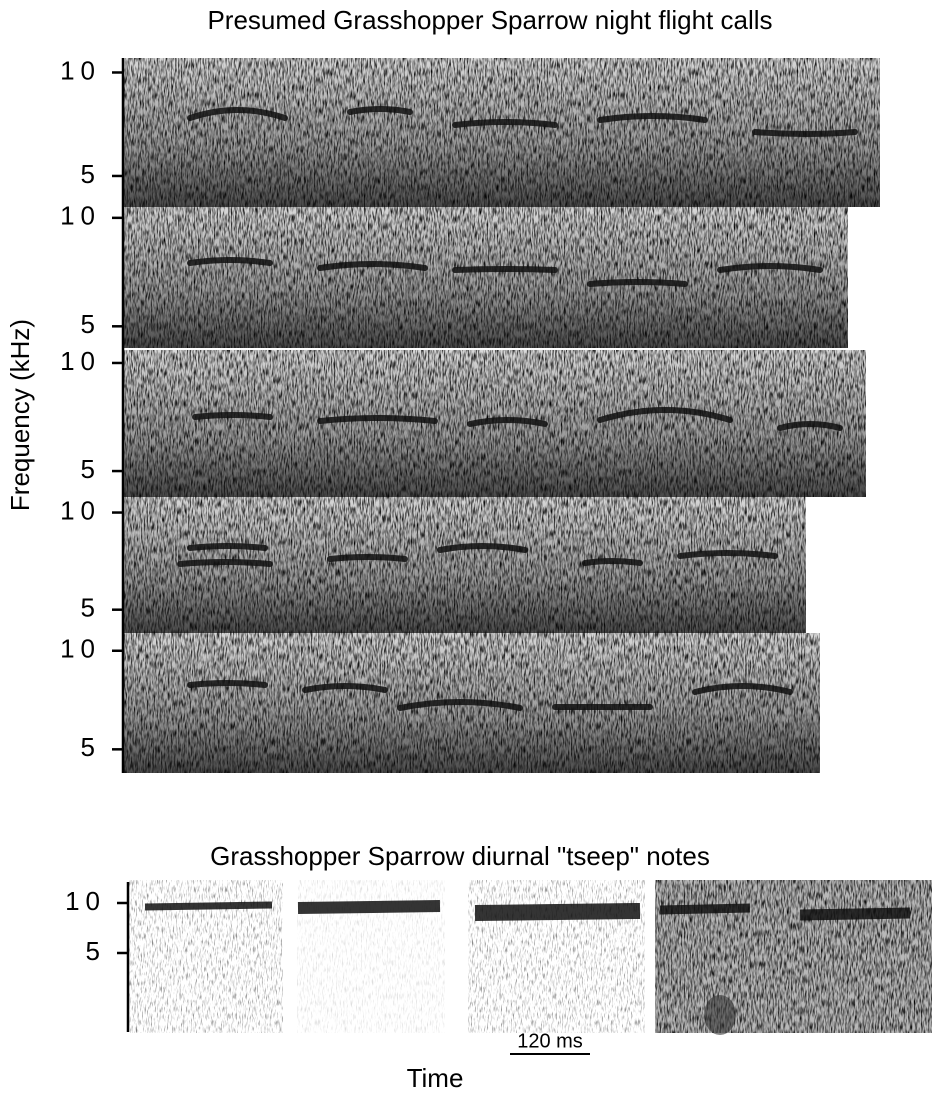 The width and height of the screenshot is (934, 1096). What do you see at coordinates (20, 415) in the screenshot?
I see `y-axis-label: Frequency (kHz)` at bounding box center [20, 415].